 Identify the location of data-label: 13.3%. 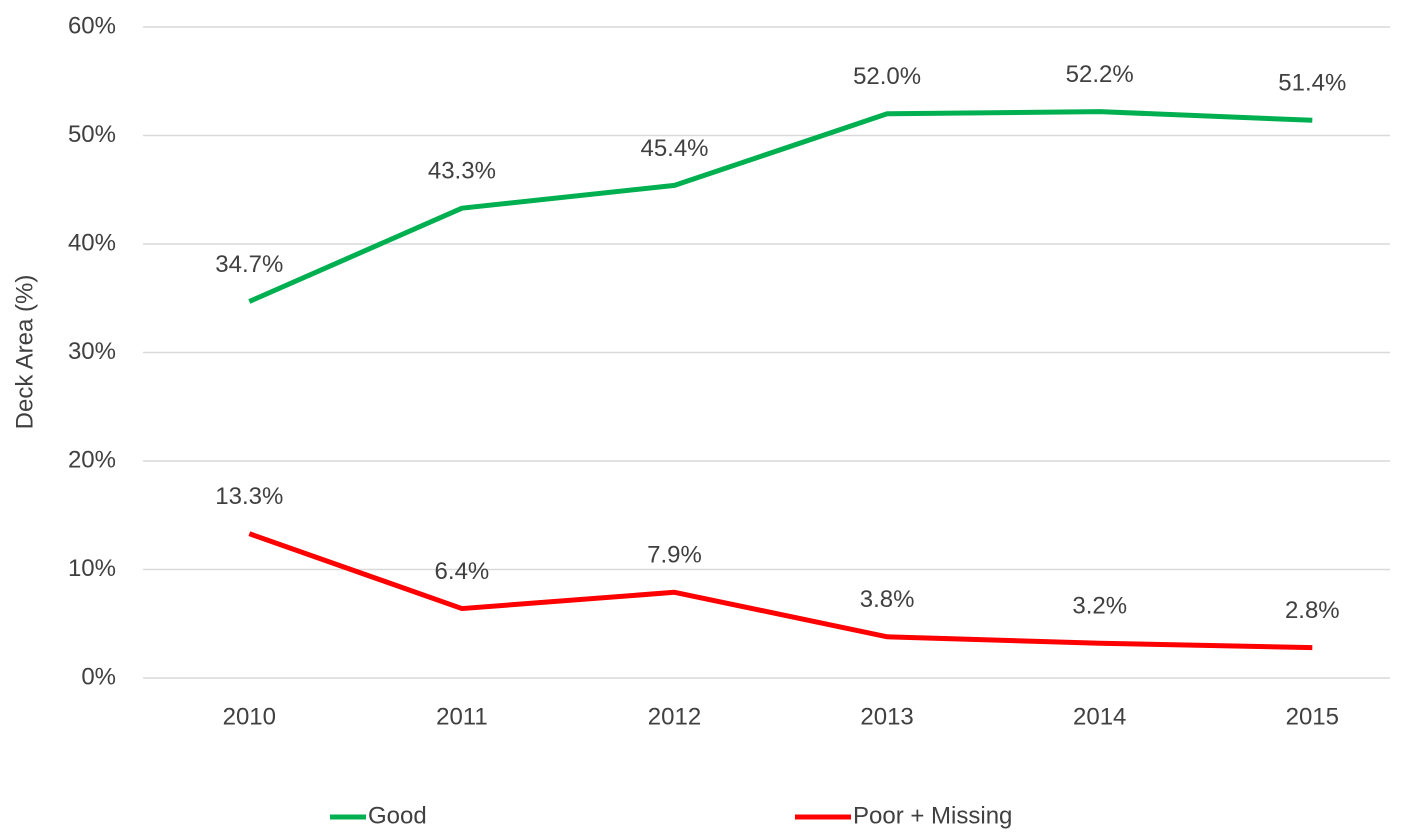
(249, 496).